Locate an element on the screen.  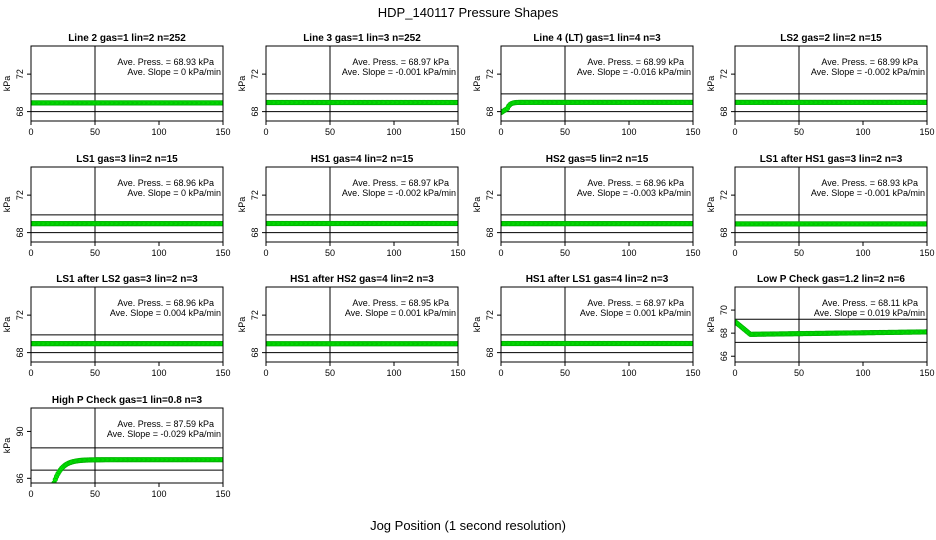
panel-title: HS2 gas=5 lin=2 n=15 is located at coordinates (597, 159).